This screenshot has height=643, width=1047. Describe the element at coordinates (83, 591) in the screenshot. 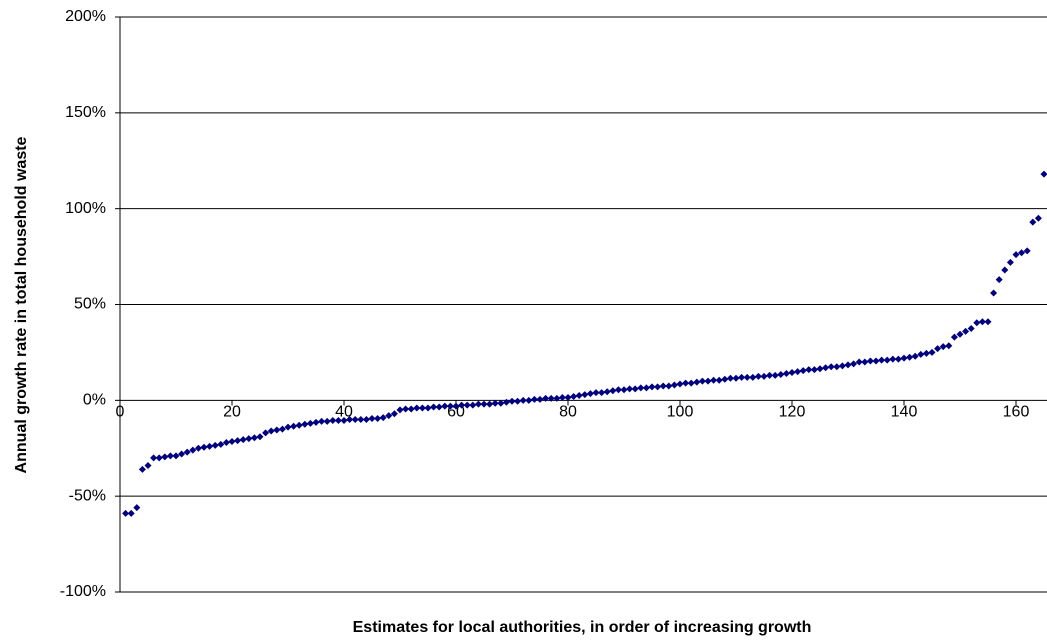

I see `y-tick-label: -100%` at that location.